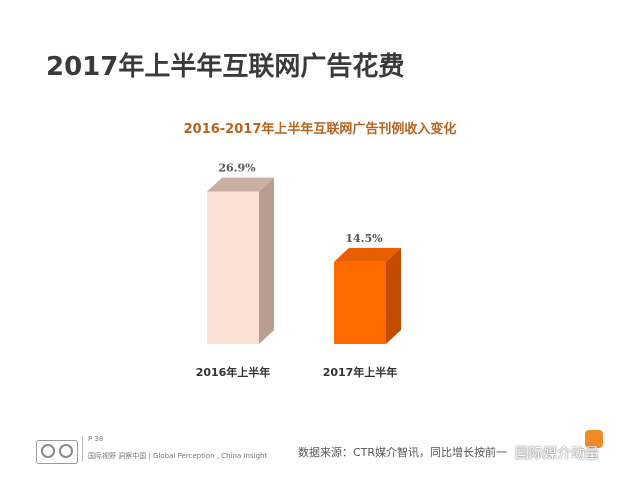 The image size is (640, 480). Describe the element at coordinates (237, 168) in the screenshot. I see `bar-value-label-0: 26.9%` at that location.